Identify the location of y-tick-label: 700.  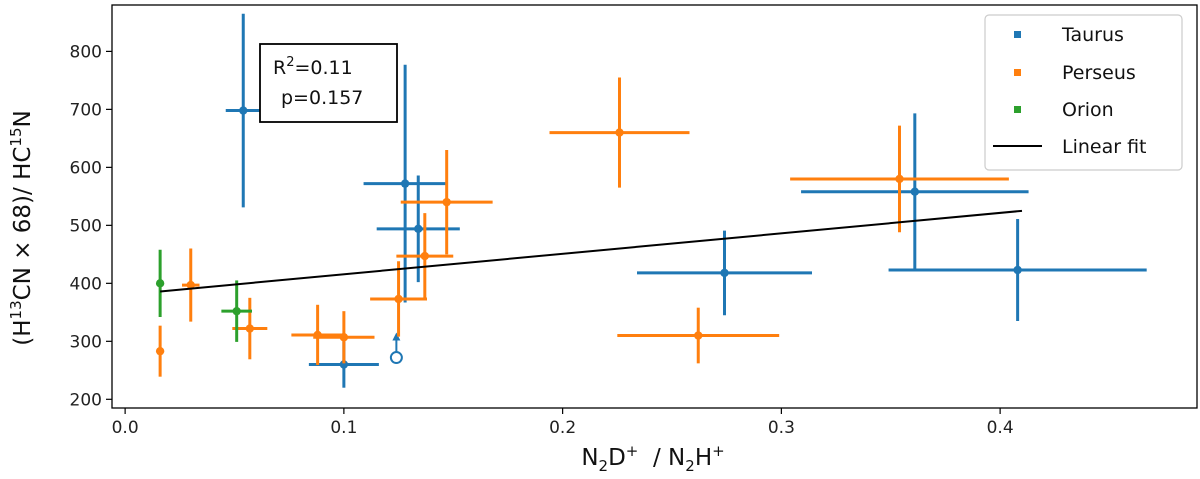
(86, 110).